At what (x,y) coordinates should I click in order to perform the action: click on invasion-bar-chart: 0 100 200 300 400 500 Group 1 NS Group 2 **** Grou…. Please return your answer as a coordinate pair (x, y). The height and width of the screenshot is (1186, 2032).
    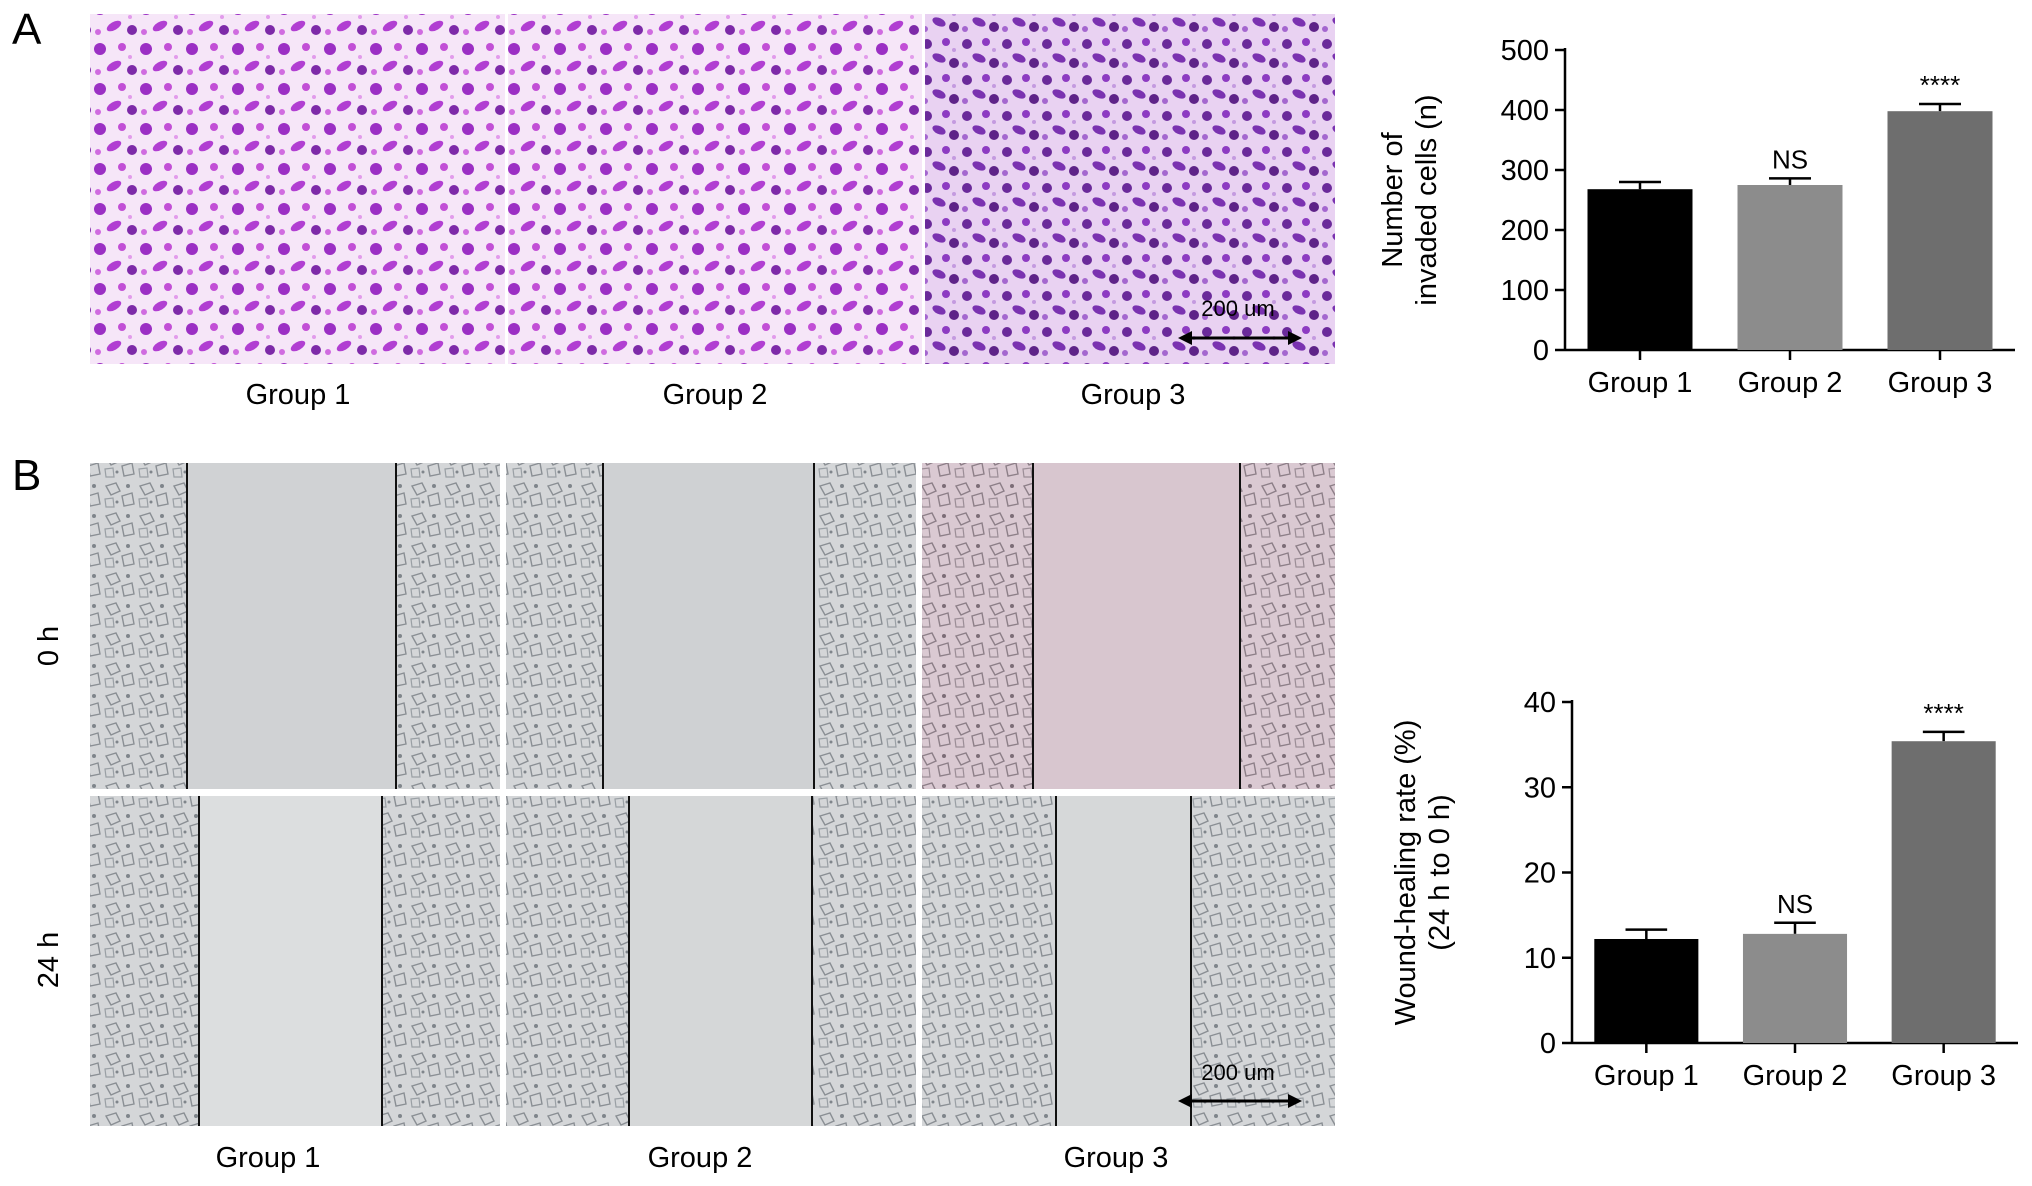
    Looking at the image, I should click on (1696, 217).